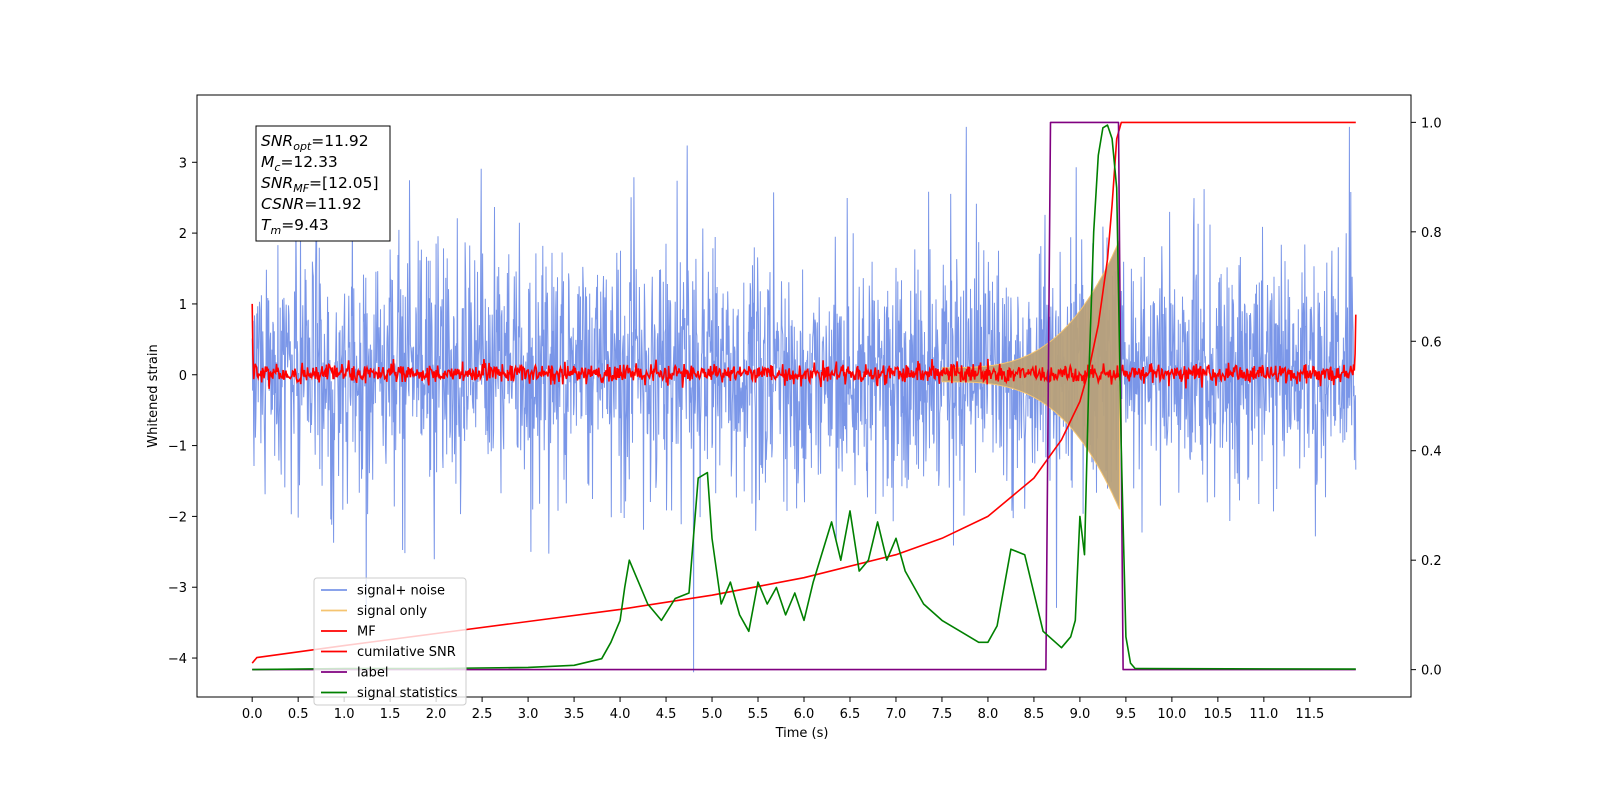 The image size is (1600, 800). Describe the element at coordinates (344, 714) in the screenshot. I see `x-tick-label: 1.0` at that location.